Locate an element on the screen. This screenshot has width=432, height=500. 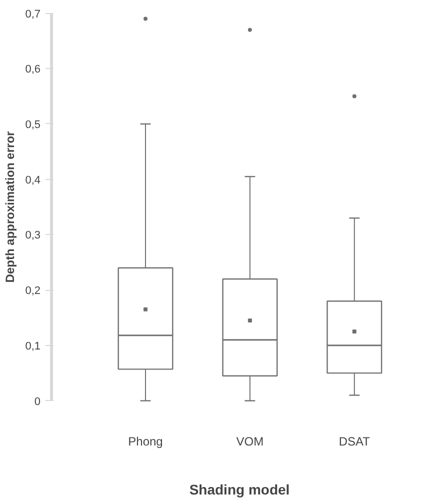
y-tick-label: 0,1 is located at coordinates (33, 346).